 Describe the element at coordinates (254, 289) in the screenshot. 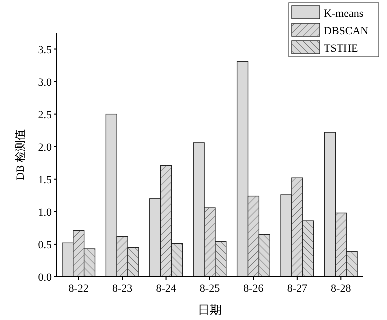

I see `x-tick-label: 8-26` at that location.